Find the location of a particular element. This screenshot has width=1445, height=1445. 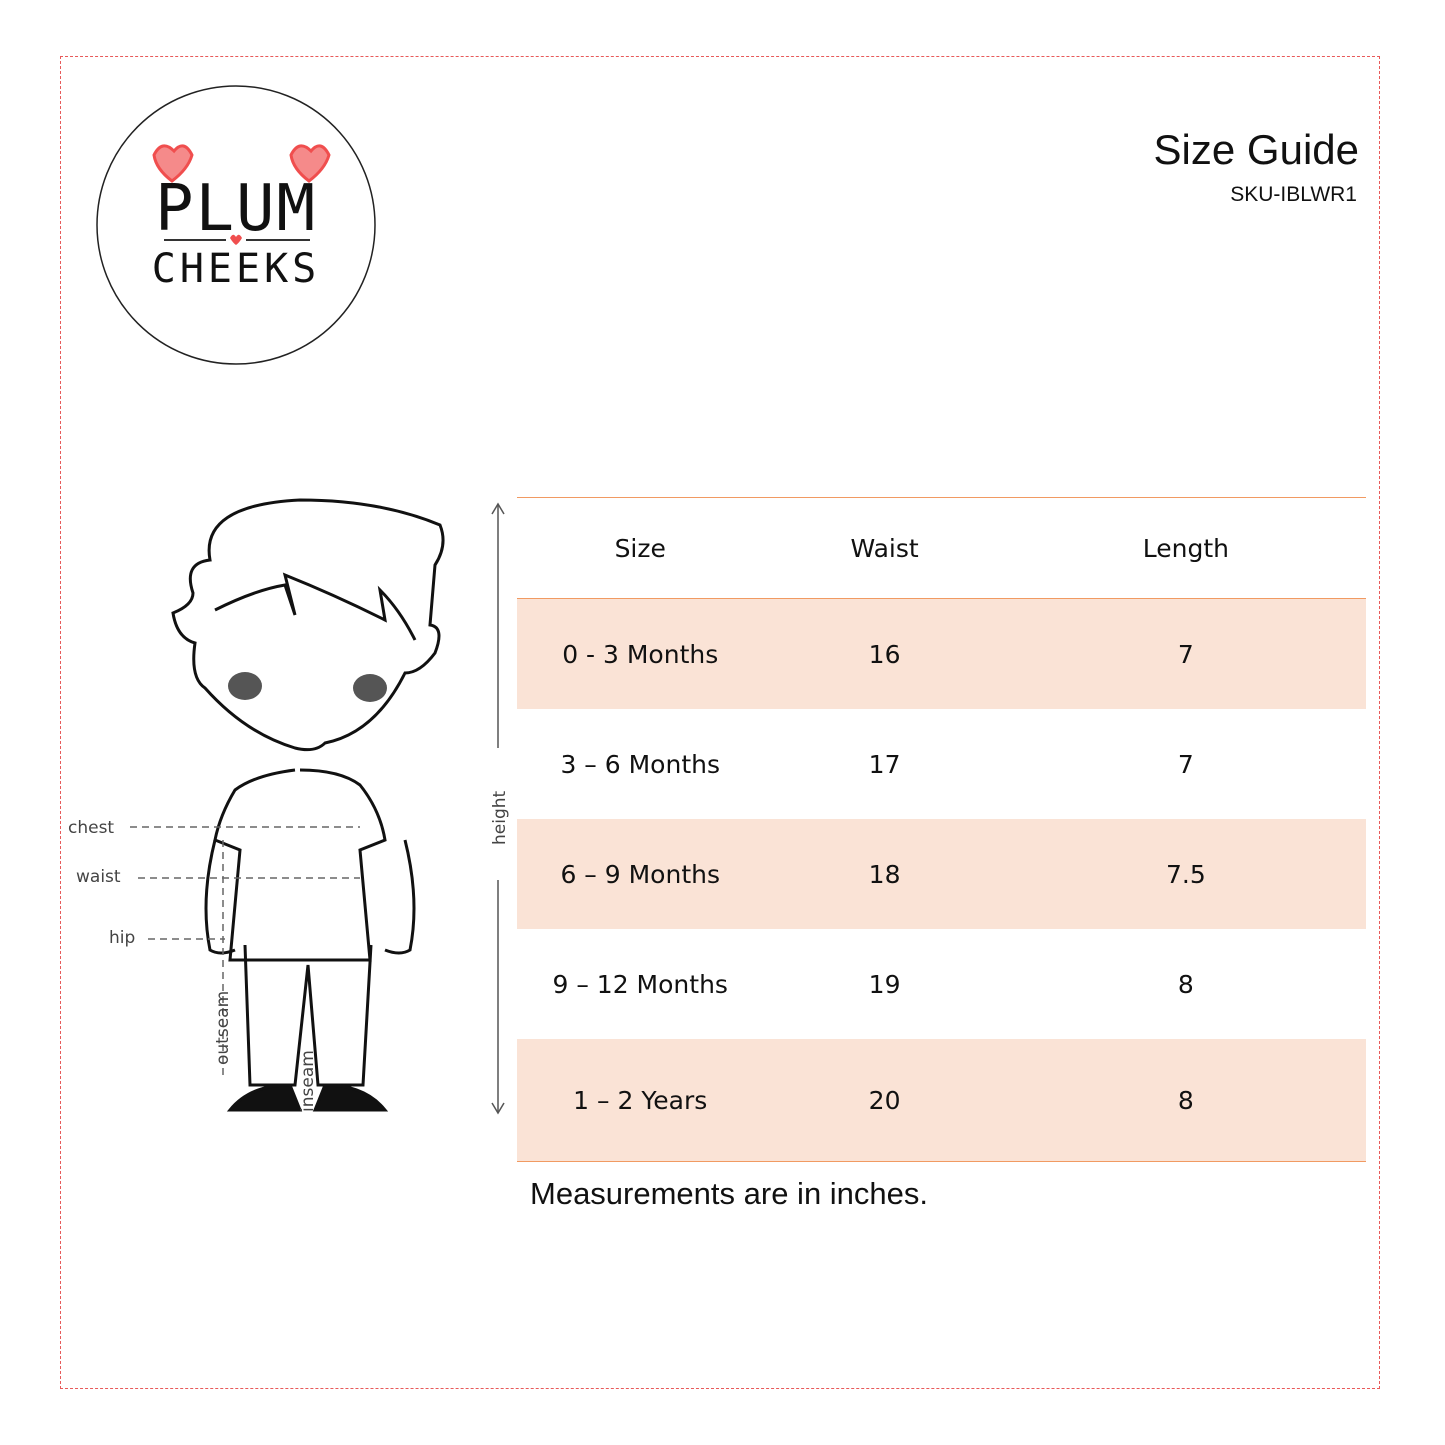

waist-cell: 20 is located at coordinates (884, 1100).